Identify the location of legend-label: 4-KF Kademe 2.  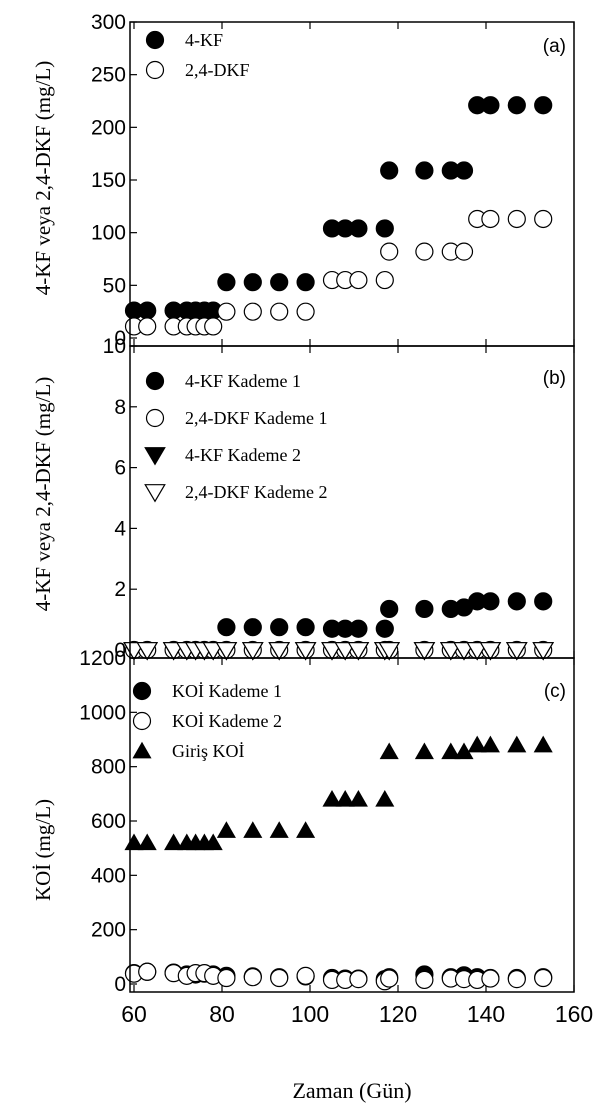
(243, 455).